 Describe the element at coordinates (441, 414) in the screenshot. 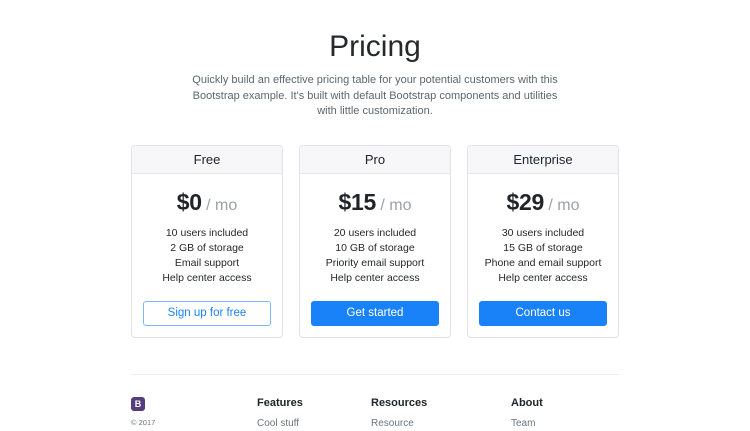

I see `footer-column-resources: Resources Resource` at that location.